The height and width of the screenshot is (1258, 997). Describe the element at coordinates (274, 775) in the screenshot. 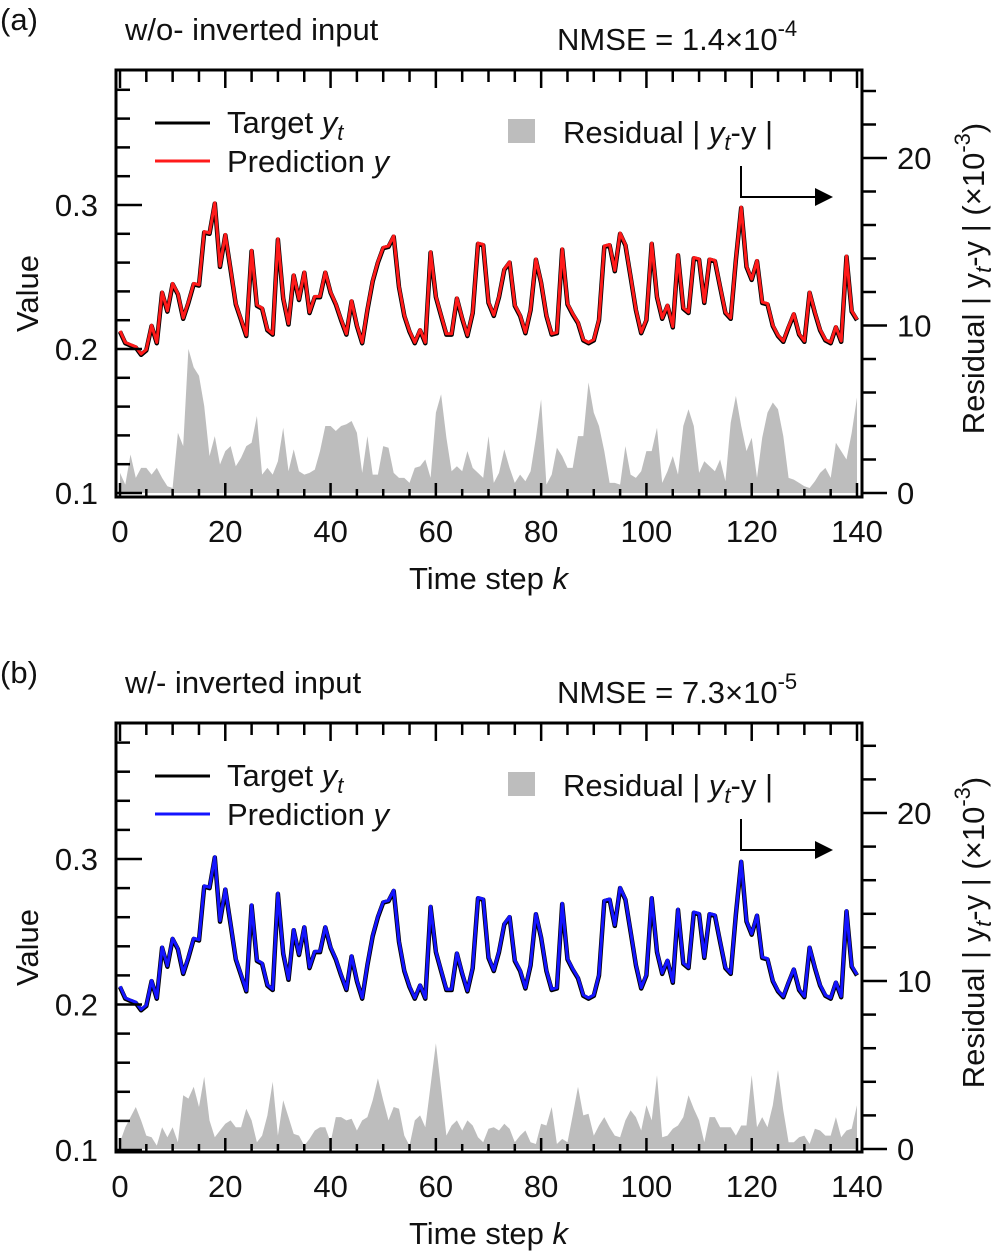

I see `legend-target-label-part: Target` at that location.